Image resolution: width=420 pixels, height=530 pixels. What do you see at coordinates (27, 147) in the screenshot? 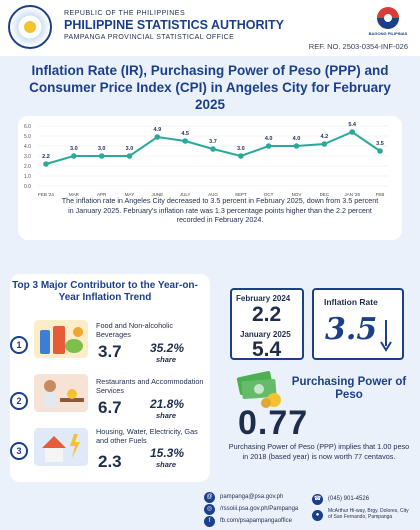
I see `y-tick-label: 4.0` at bounding box center [27, 147].